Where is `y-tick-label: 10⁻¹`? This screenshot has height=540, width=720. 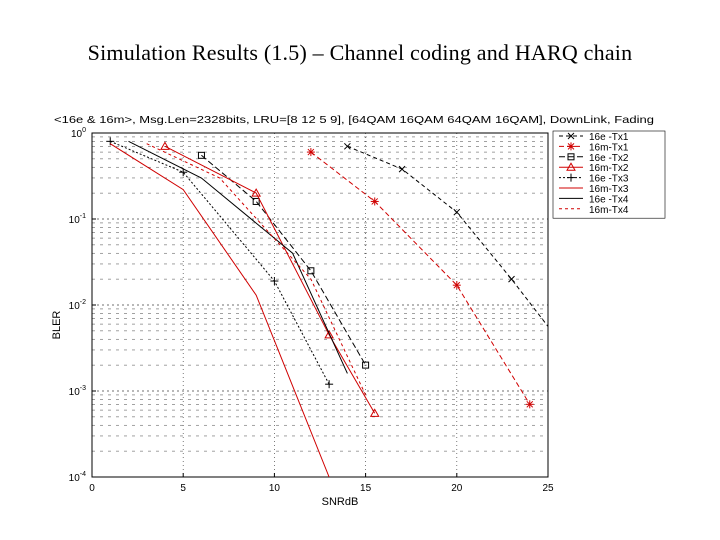 y-tick-label: 10⁻¹ is located at coordinates (77, 219).